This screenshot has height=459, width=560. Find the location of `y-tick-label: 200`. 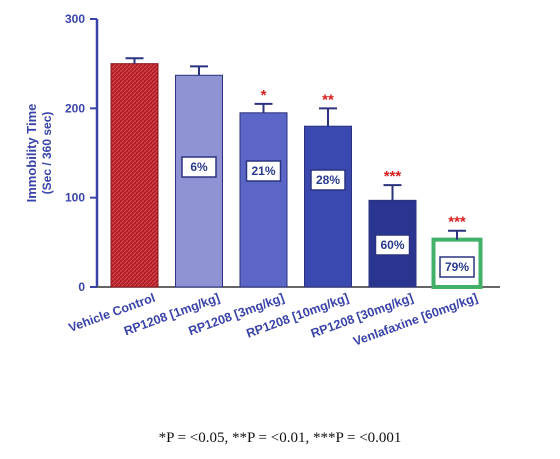

y-tick-label: 200 is located at coordinates (75, 108).